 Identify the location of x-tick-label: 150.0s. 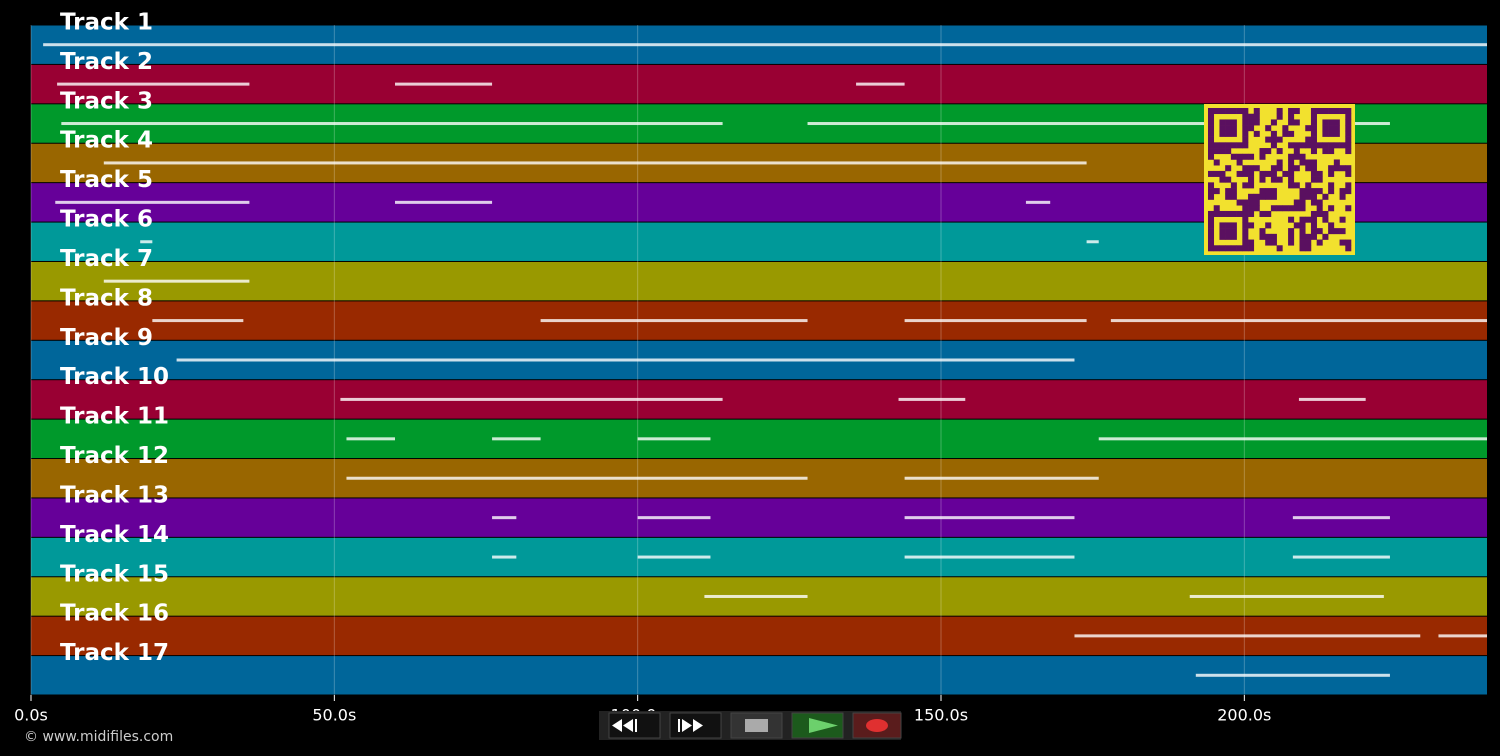
(941, 715).